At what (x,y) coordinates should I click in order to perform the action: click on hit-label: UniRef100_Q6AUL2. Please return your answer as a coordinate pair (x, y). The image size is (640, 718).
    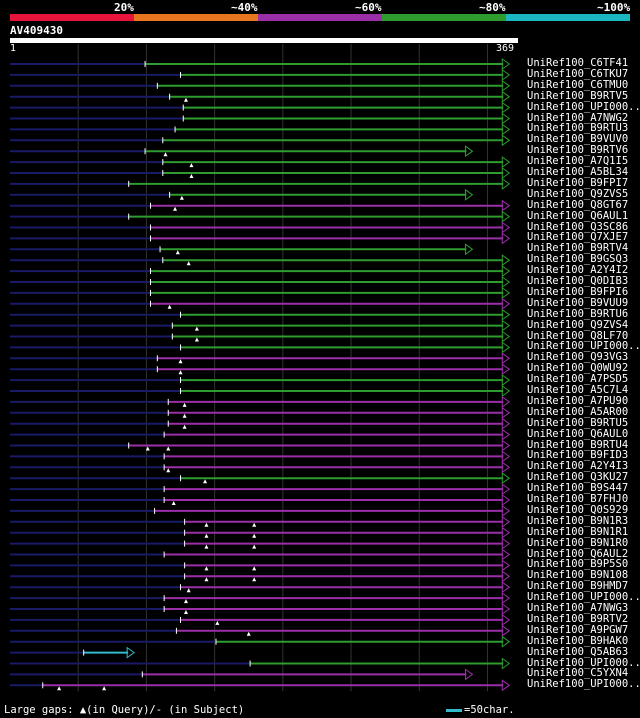
    Looking at the image, I should click on (578, 553).